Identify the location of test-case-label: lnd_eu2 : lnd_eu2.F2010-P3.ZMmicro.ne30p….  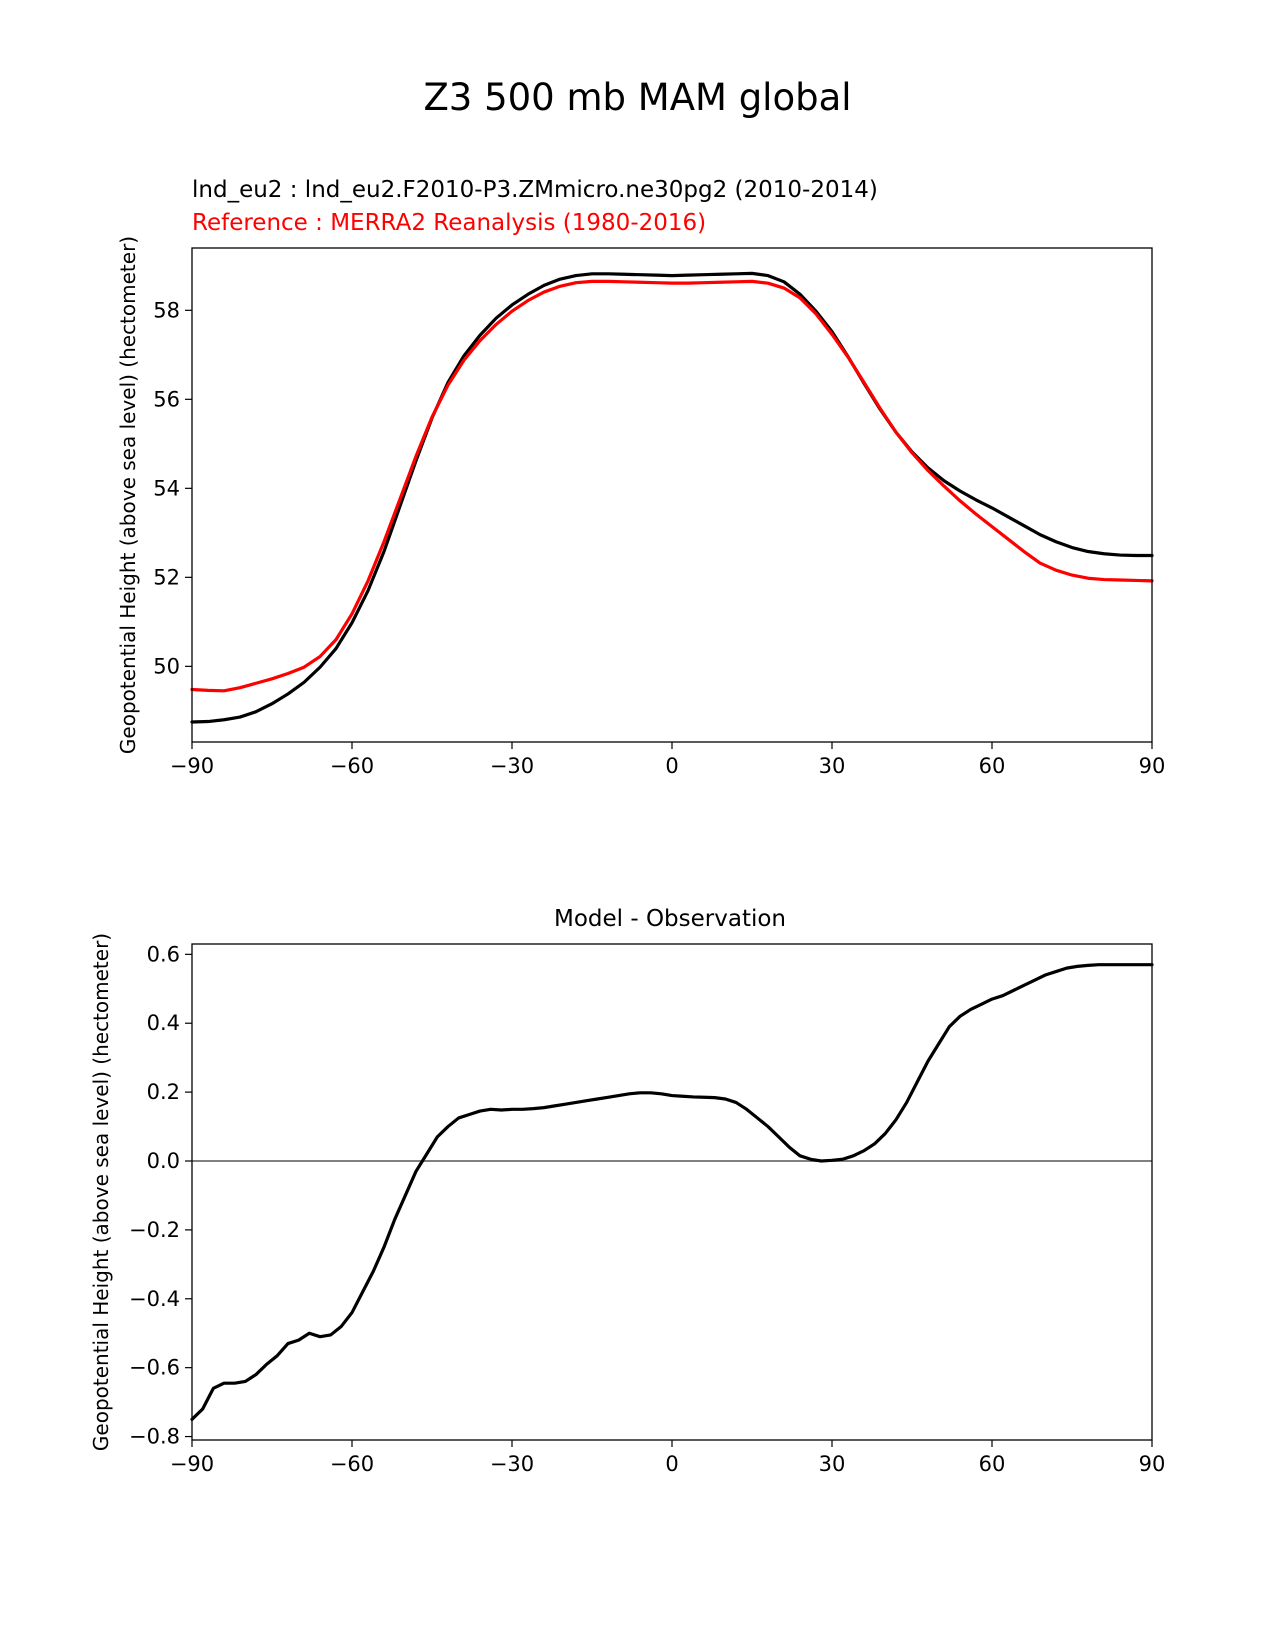
(535, 190).